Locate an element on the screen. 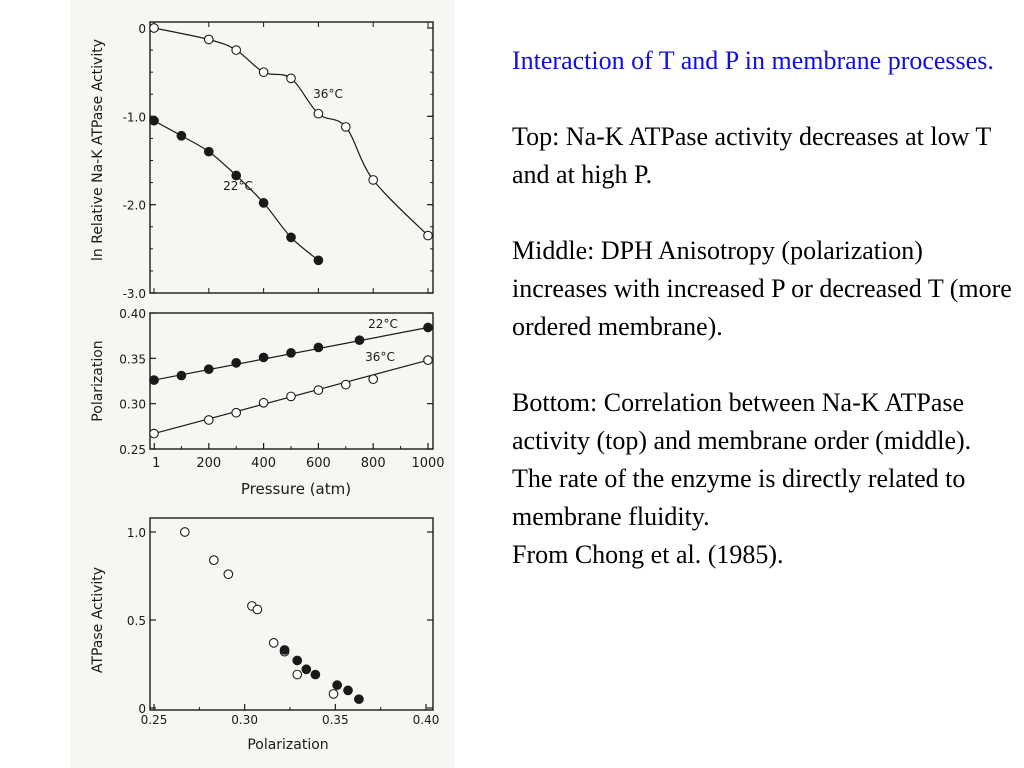  middle-xtick-label: 800 is located at coordinates (373, 463).